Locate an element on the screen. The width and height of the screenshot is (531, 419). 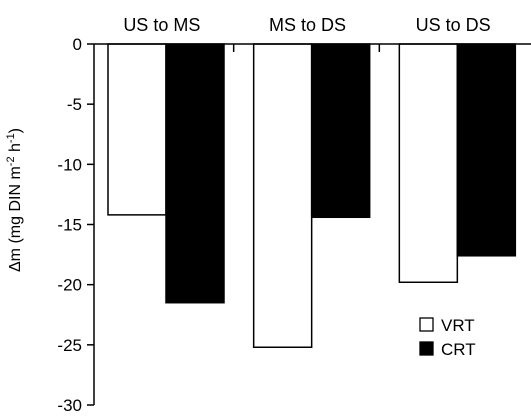
y-tick-label: -30 is located at coordinates (69, 405).